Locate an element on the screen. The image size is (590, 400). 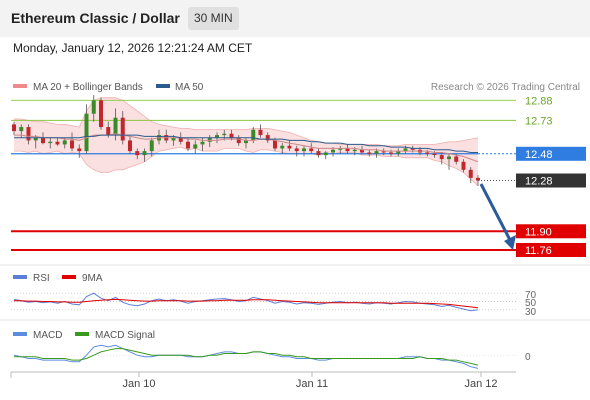
x-tick-label-0: Jan 10 is located at coordinates (138, 384).